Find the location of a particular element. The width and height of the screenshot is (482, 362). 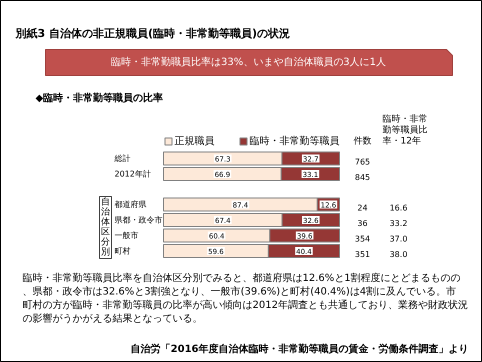

text: ◆臨時・非常勤等職員の比率 is located at coordinates (100, 98).